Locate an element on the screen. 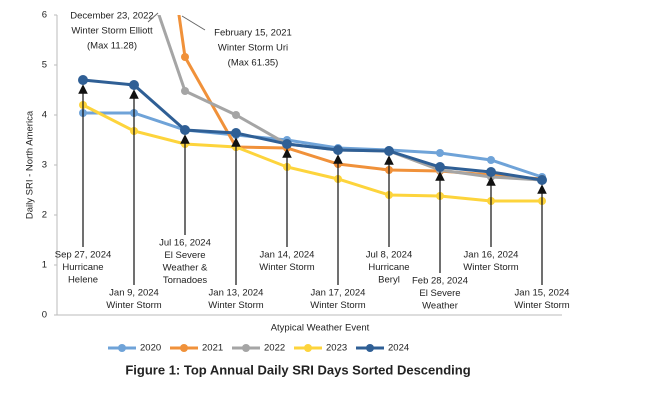 The width and height of the screenshot is (660, 401). y-tick-label: 2 is located at coordinates (44, 215).